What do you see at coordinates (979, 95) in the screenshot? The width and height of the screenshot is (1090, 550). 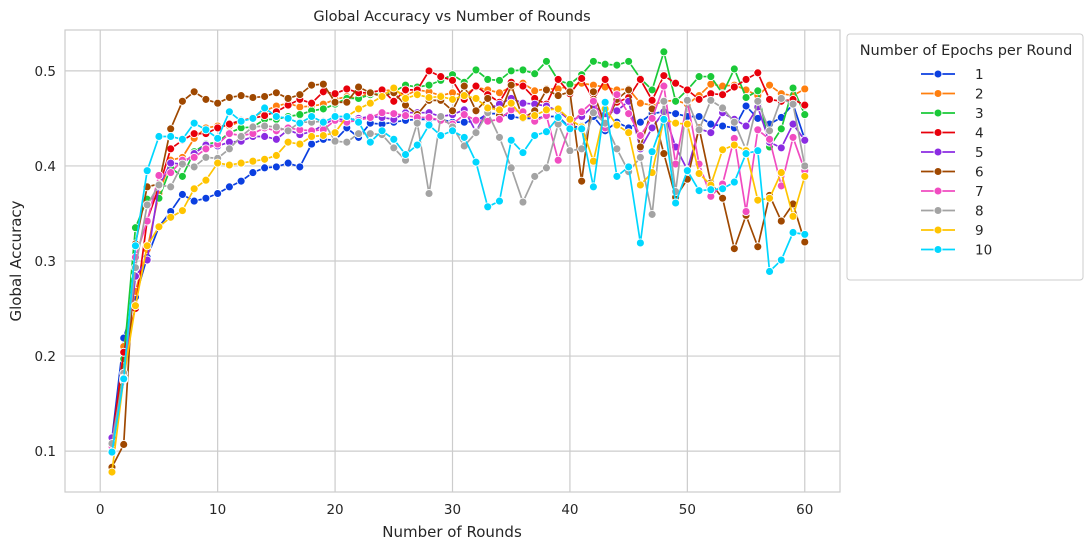 I see `legend-label: 2` at bounding box center [979, 95].